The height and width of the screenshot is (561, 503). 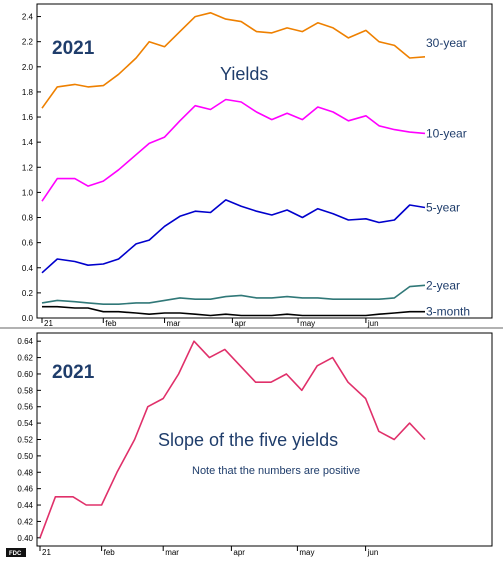 I want to click on series-label-5-year: 5-year, so click(x=443, y=207).